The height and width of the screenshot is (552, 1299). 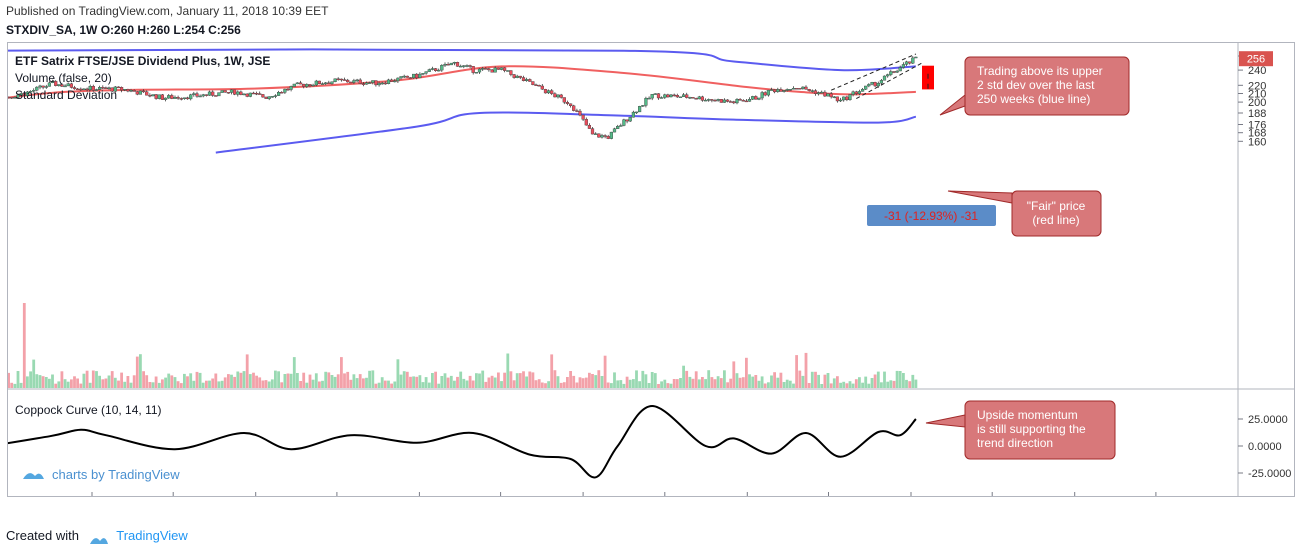 I want to click on footer-brand-link: TradingView, so click(x=152, y=535).